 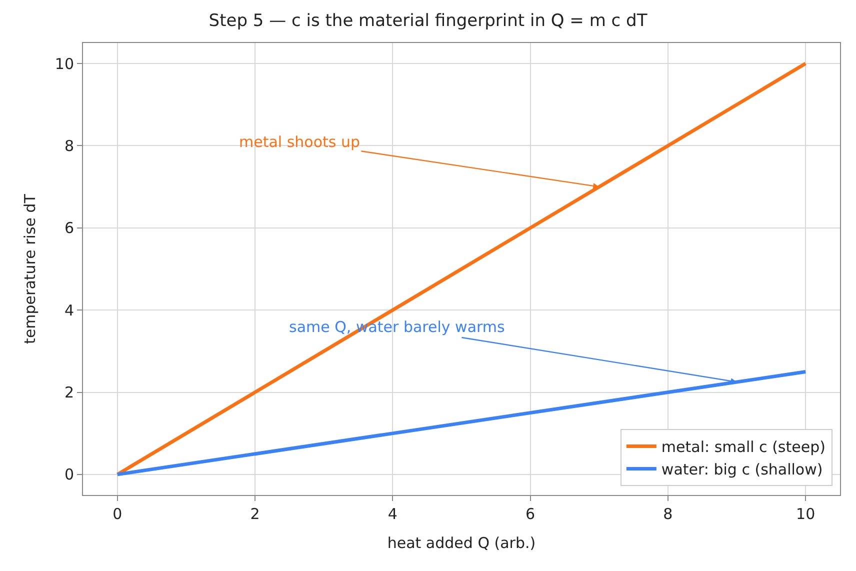 What do you see at coordinates (69, 310) in the screenshot?
I see `y-tick-label: 4` at bounding box center [69, 310].